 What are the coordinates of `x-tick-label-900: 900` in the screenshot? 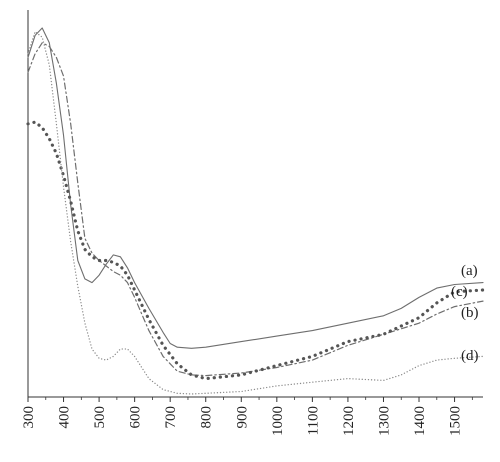 It's located at (242, 417).